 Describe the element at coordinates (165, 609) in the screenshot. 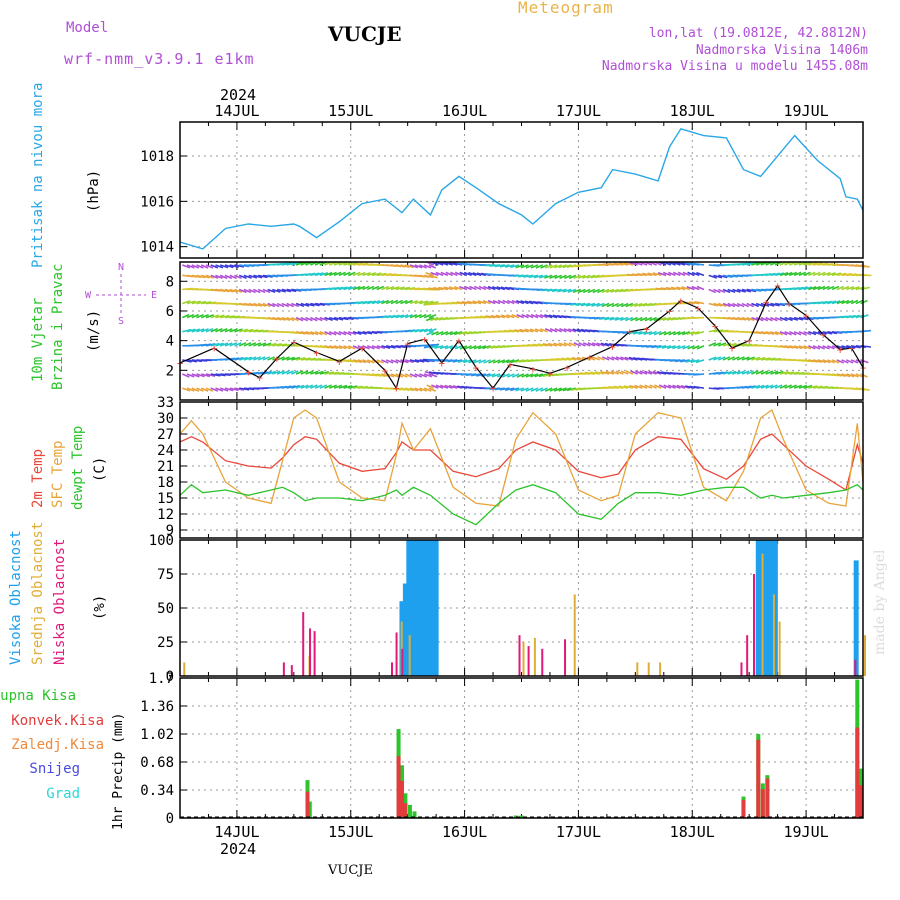

I see `cloud-ytick-label: 50` at that location.